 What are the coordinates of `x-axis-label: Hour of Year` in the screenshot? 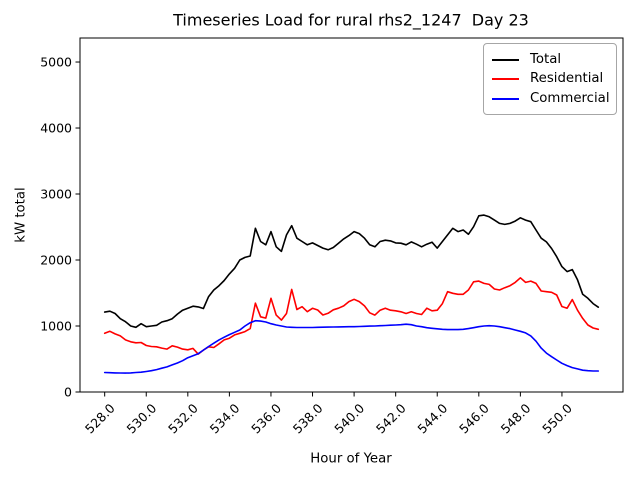 It's located at (351, 459).